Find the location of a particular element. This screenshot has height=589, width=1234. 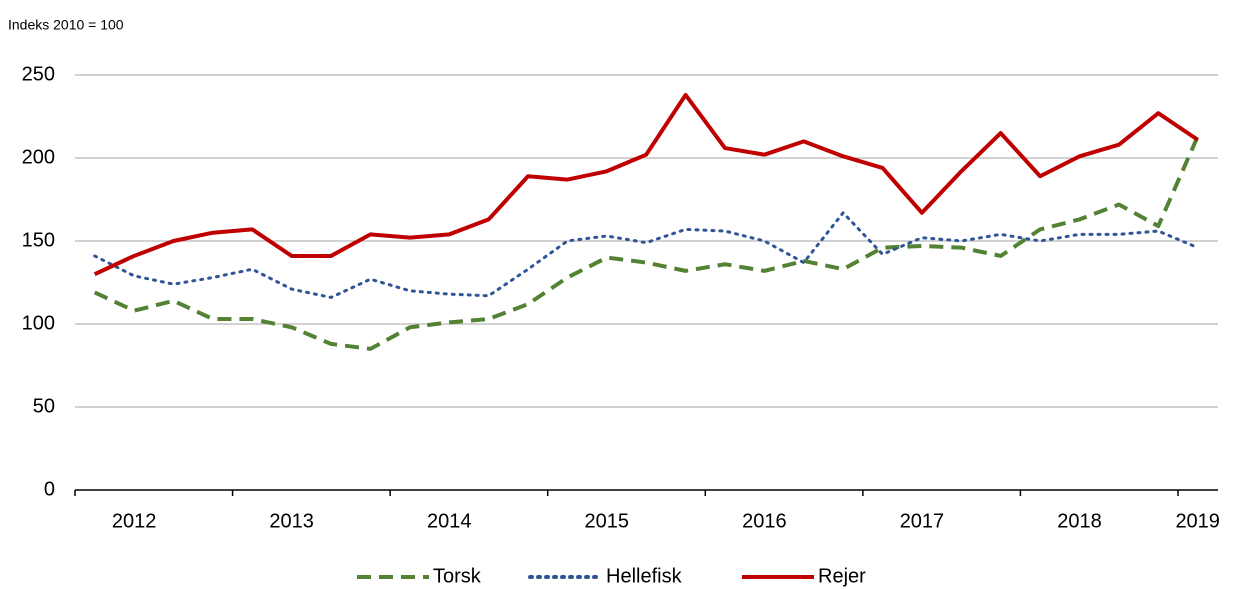

x-tick-label: 2012 is located at coordinates (134, 521).